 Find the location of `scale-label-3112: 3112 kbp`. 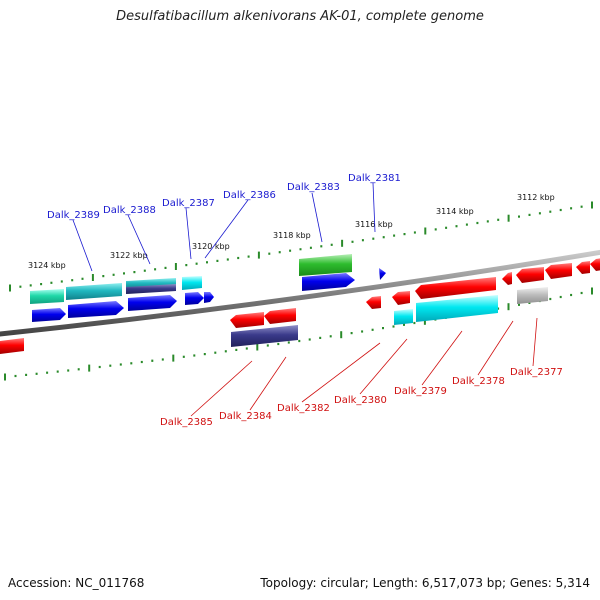

scale-label-3112: 3112 kbp is located at coordinates (536, 197).